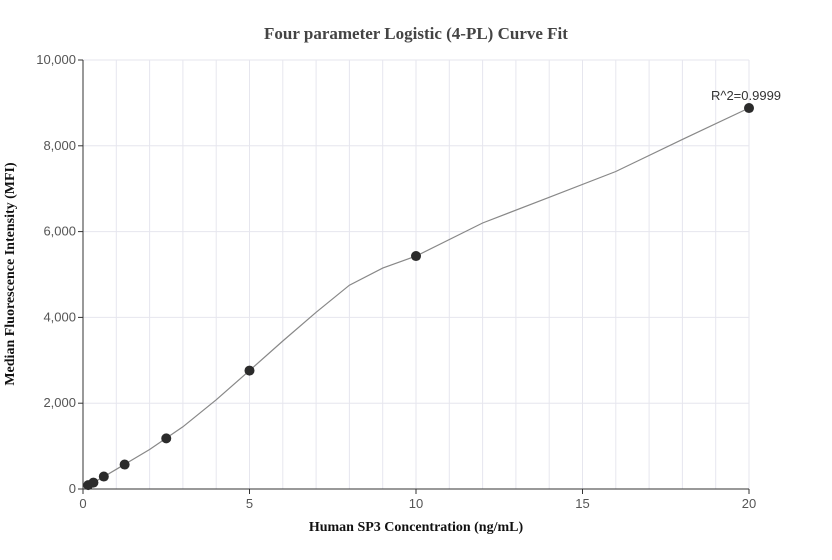 The width and height of the screenshot is (832, 560). What do you see at coordinates (749, 503) in the screenshot?
I see `x-tick-label: 20` at bounding box center [749, 503].